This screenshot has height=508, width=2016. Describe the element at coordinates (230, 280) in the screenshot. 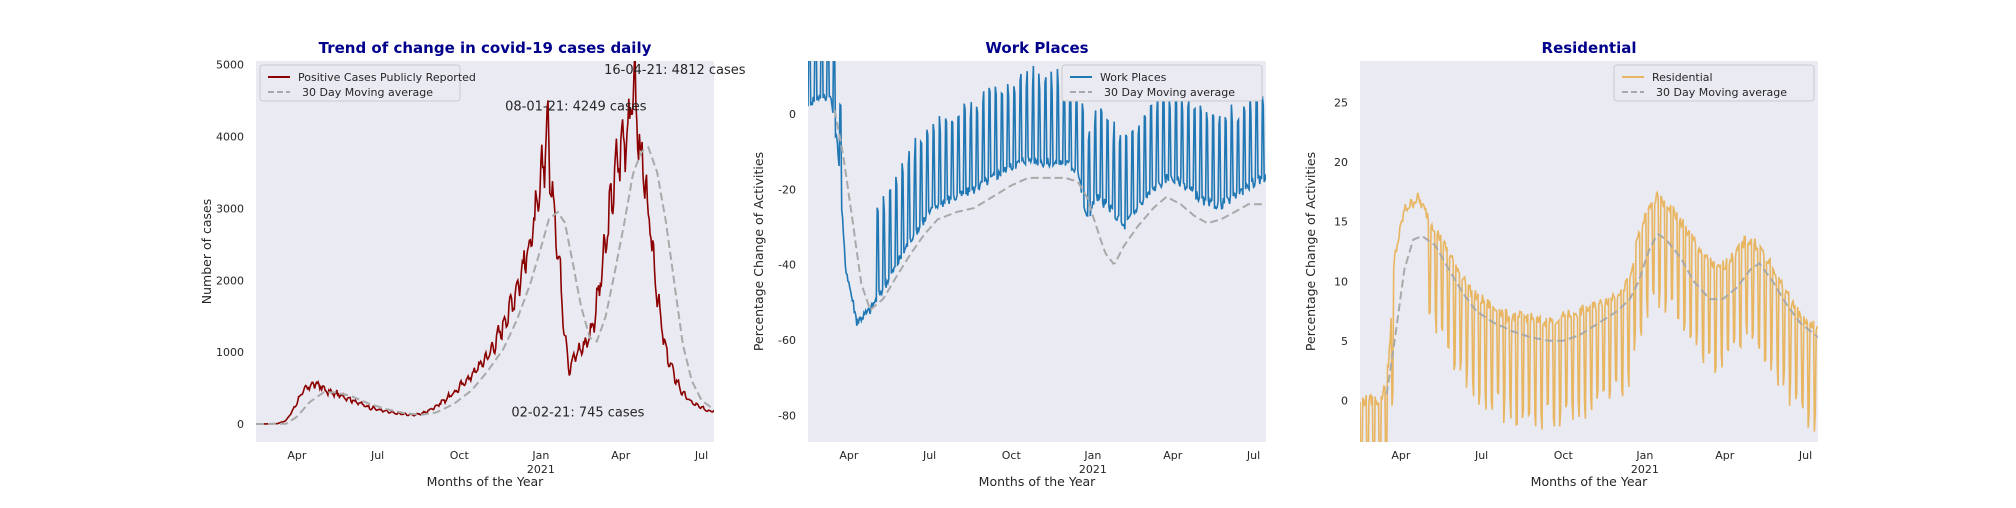

I see `y-tick-label: 2000` at that location.